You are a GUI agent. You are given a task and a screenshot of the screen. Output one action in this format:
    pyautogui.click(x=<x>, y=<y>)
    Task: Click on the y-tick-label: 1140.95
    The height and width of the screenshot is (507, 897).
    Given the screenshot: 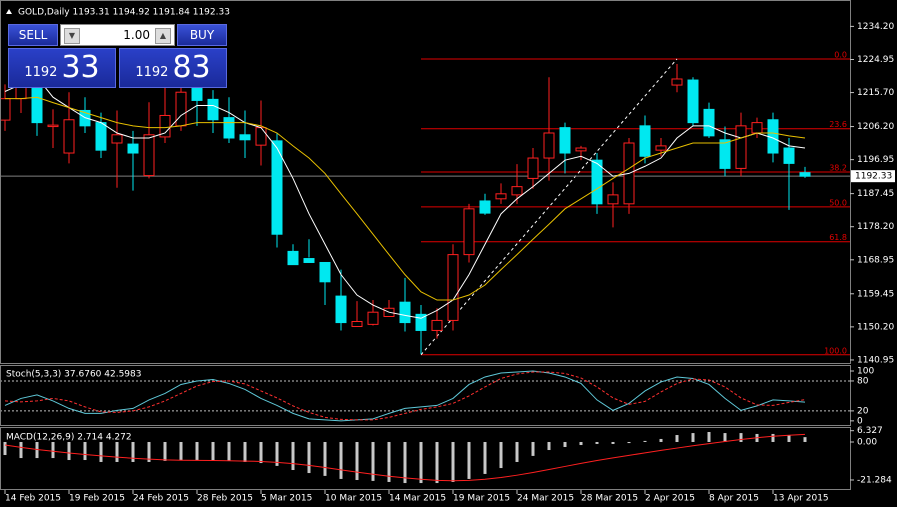 What is the action you would take?
    pyautogui.click(x=875, y=360)
    